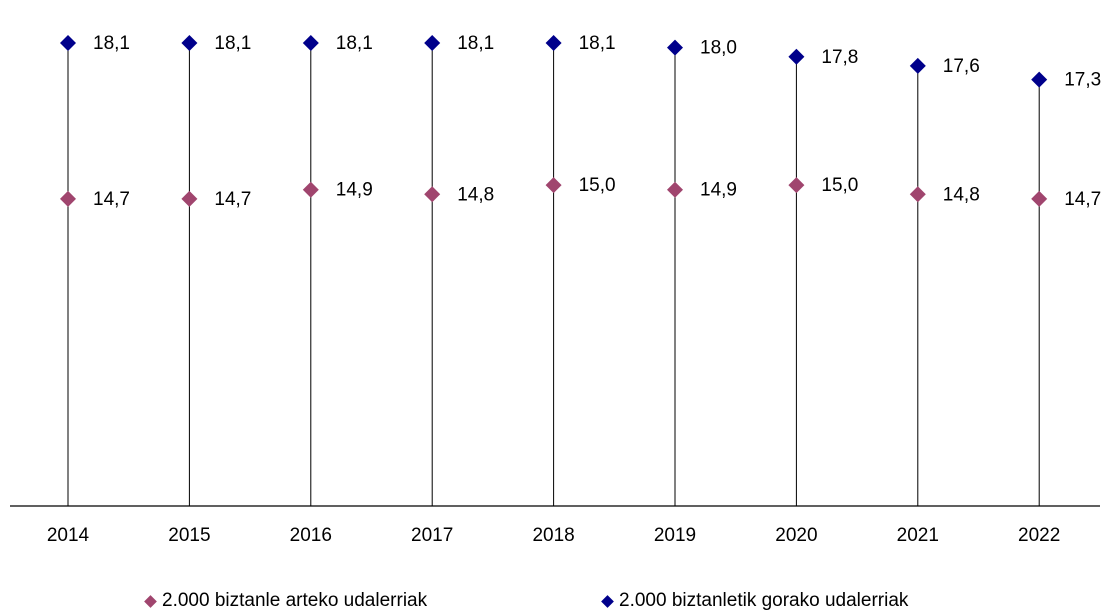  What do you see at coordinates (718, 48) in the screenshot?
I see `data-label-series-2: 18,0` at bounding box center [718, 48].